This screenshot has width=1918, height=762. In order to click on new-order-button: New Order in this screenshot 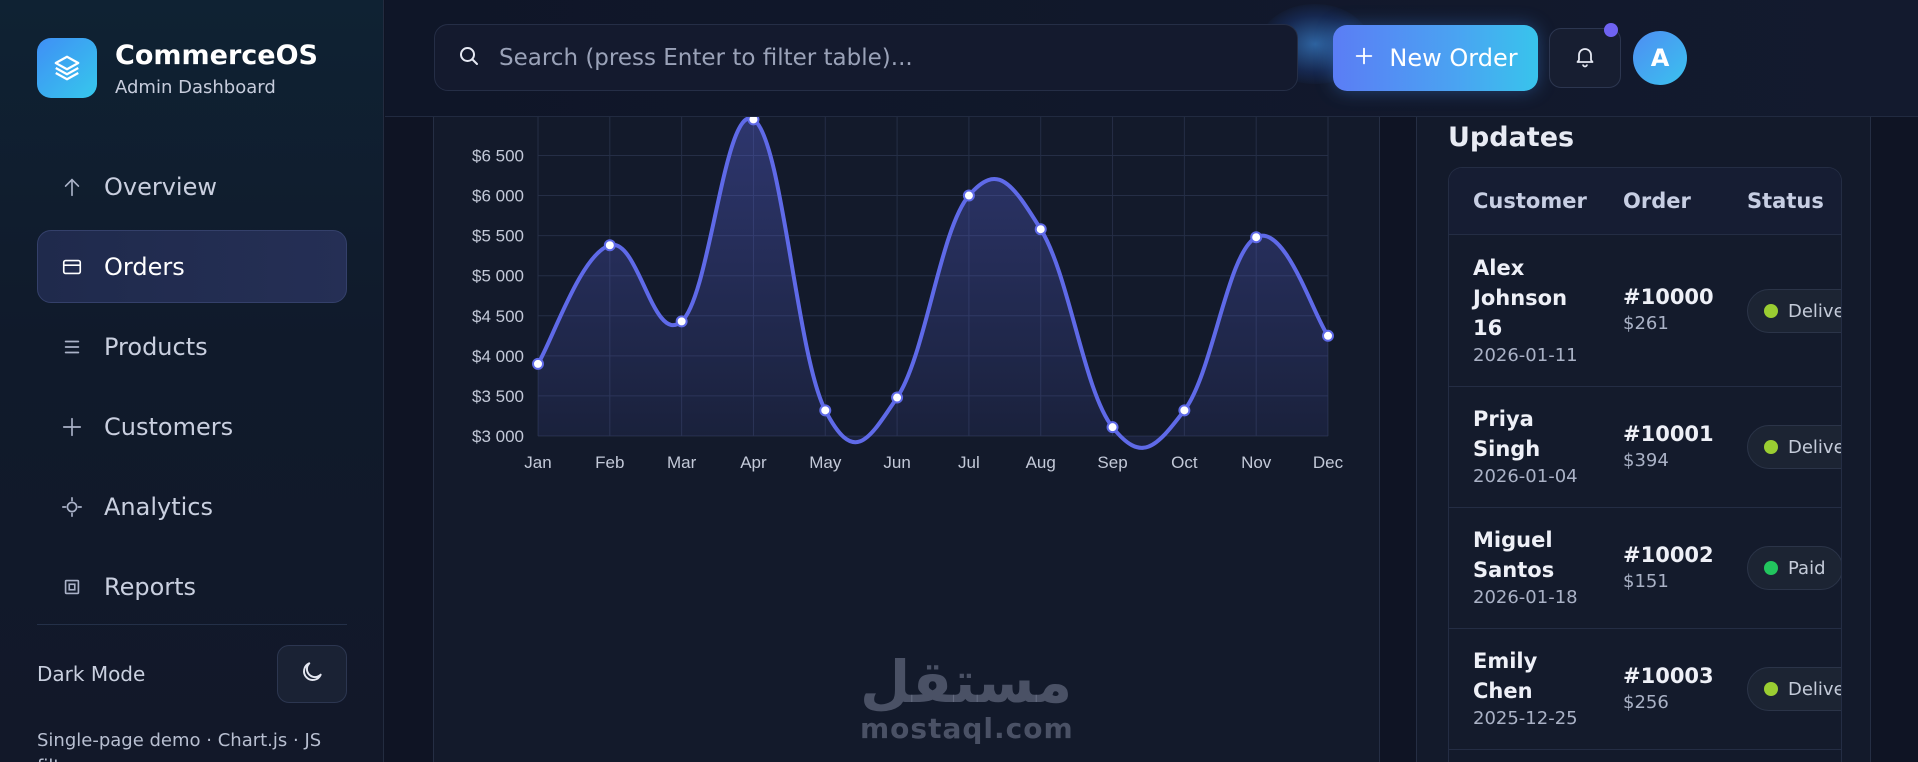, I will do `click(1435, 58)`.